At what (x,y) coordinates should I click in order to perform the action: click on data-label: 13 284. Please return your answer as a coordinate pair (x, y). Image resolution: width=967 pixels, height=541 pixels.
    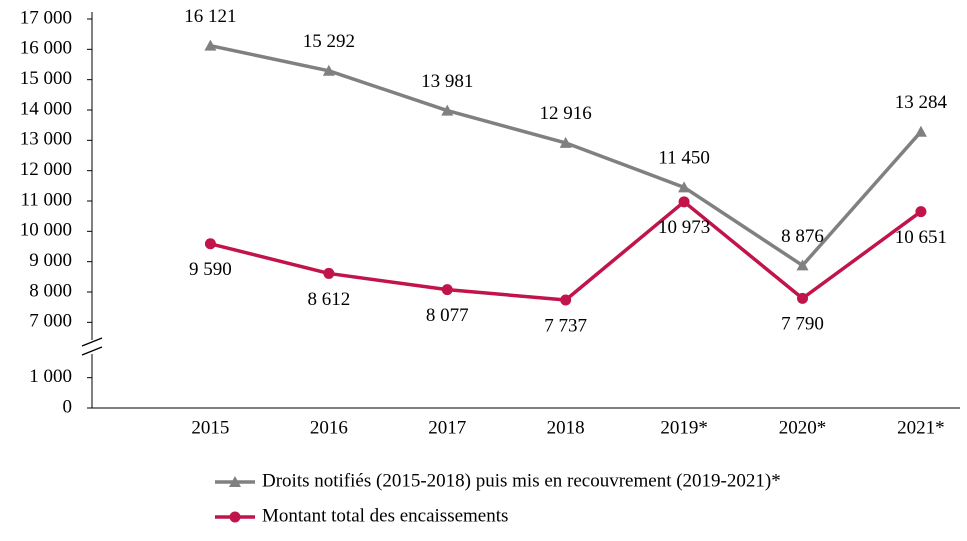
    Looking at the image, I should click on (921, 102).